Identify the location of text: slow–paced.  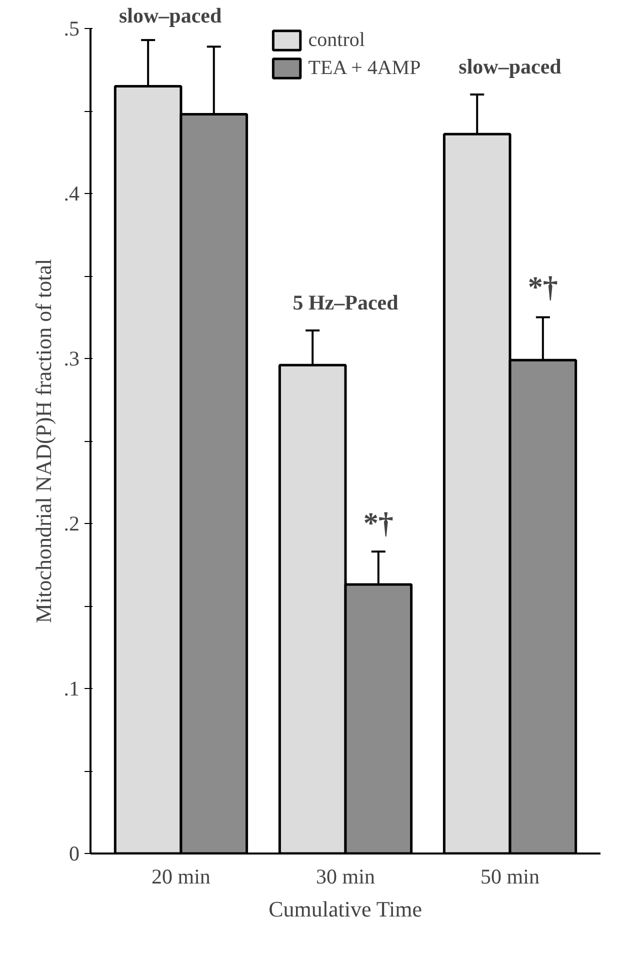
(170, 16).